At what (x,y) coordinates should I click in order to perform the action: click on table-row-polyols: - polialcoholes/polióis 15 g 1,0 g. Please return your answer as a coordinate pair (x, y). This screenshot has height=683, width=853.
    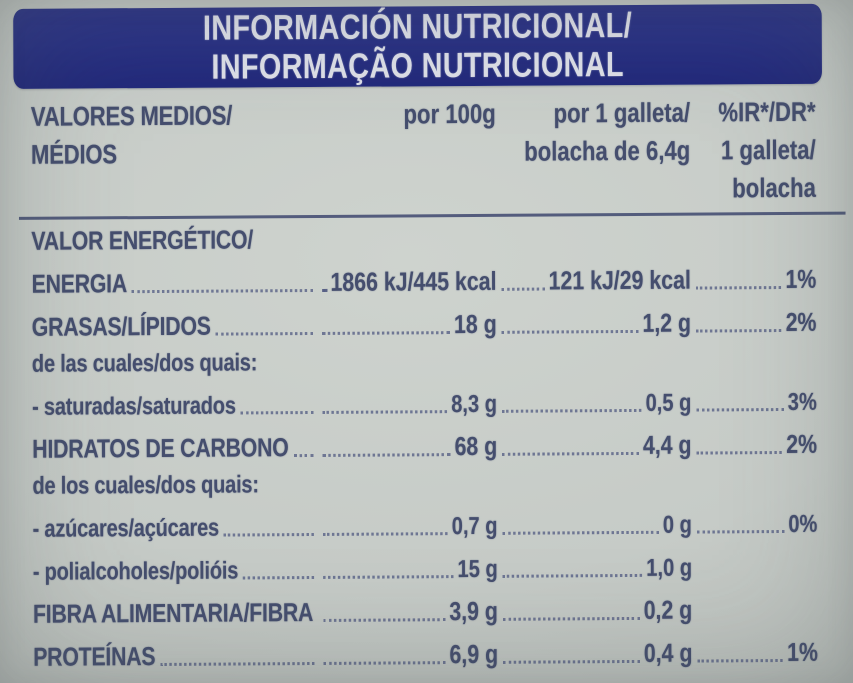
    Looking at the image, I should click on (427, 567).